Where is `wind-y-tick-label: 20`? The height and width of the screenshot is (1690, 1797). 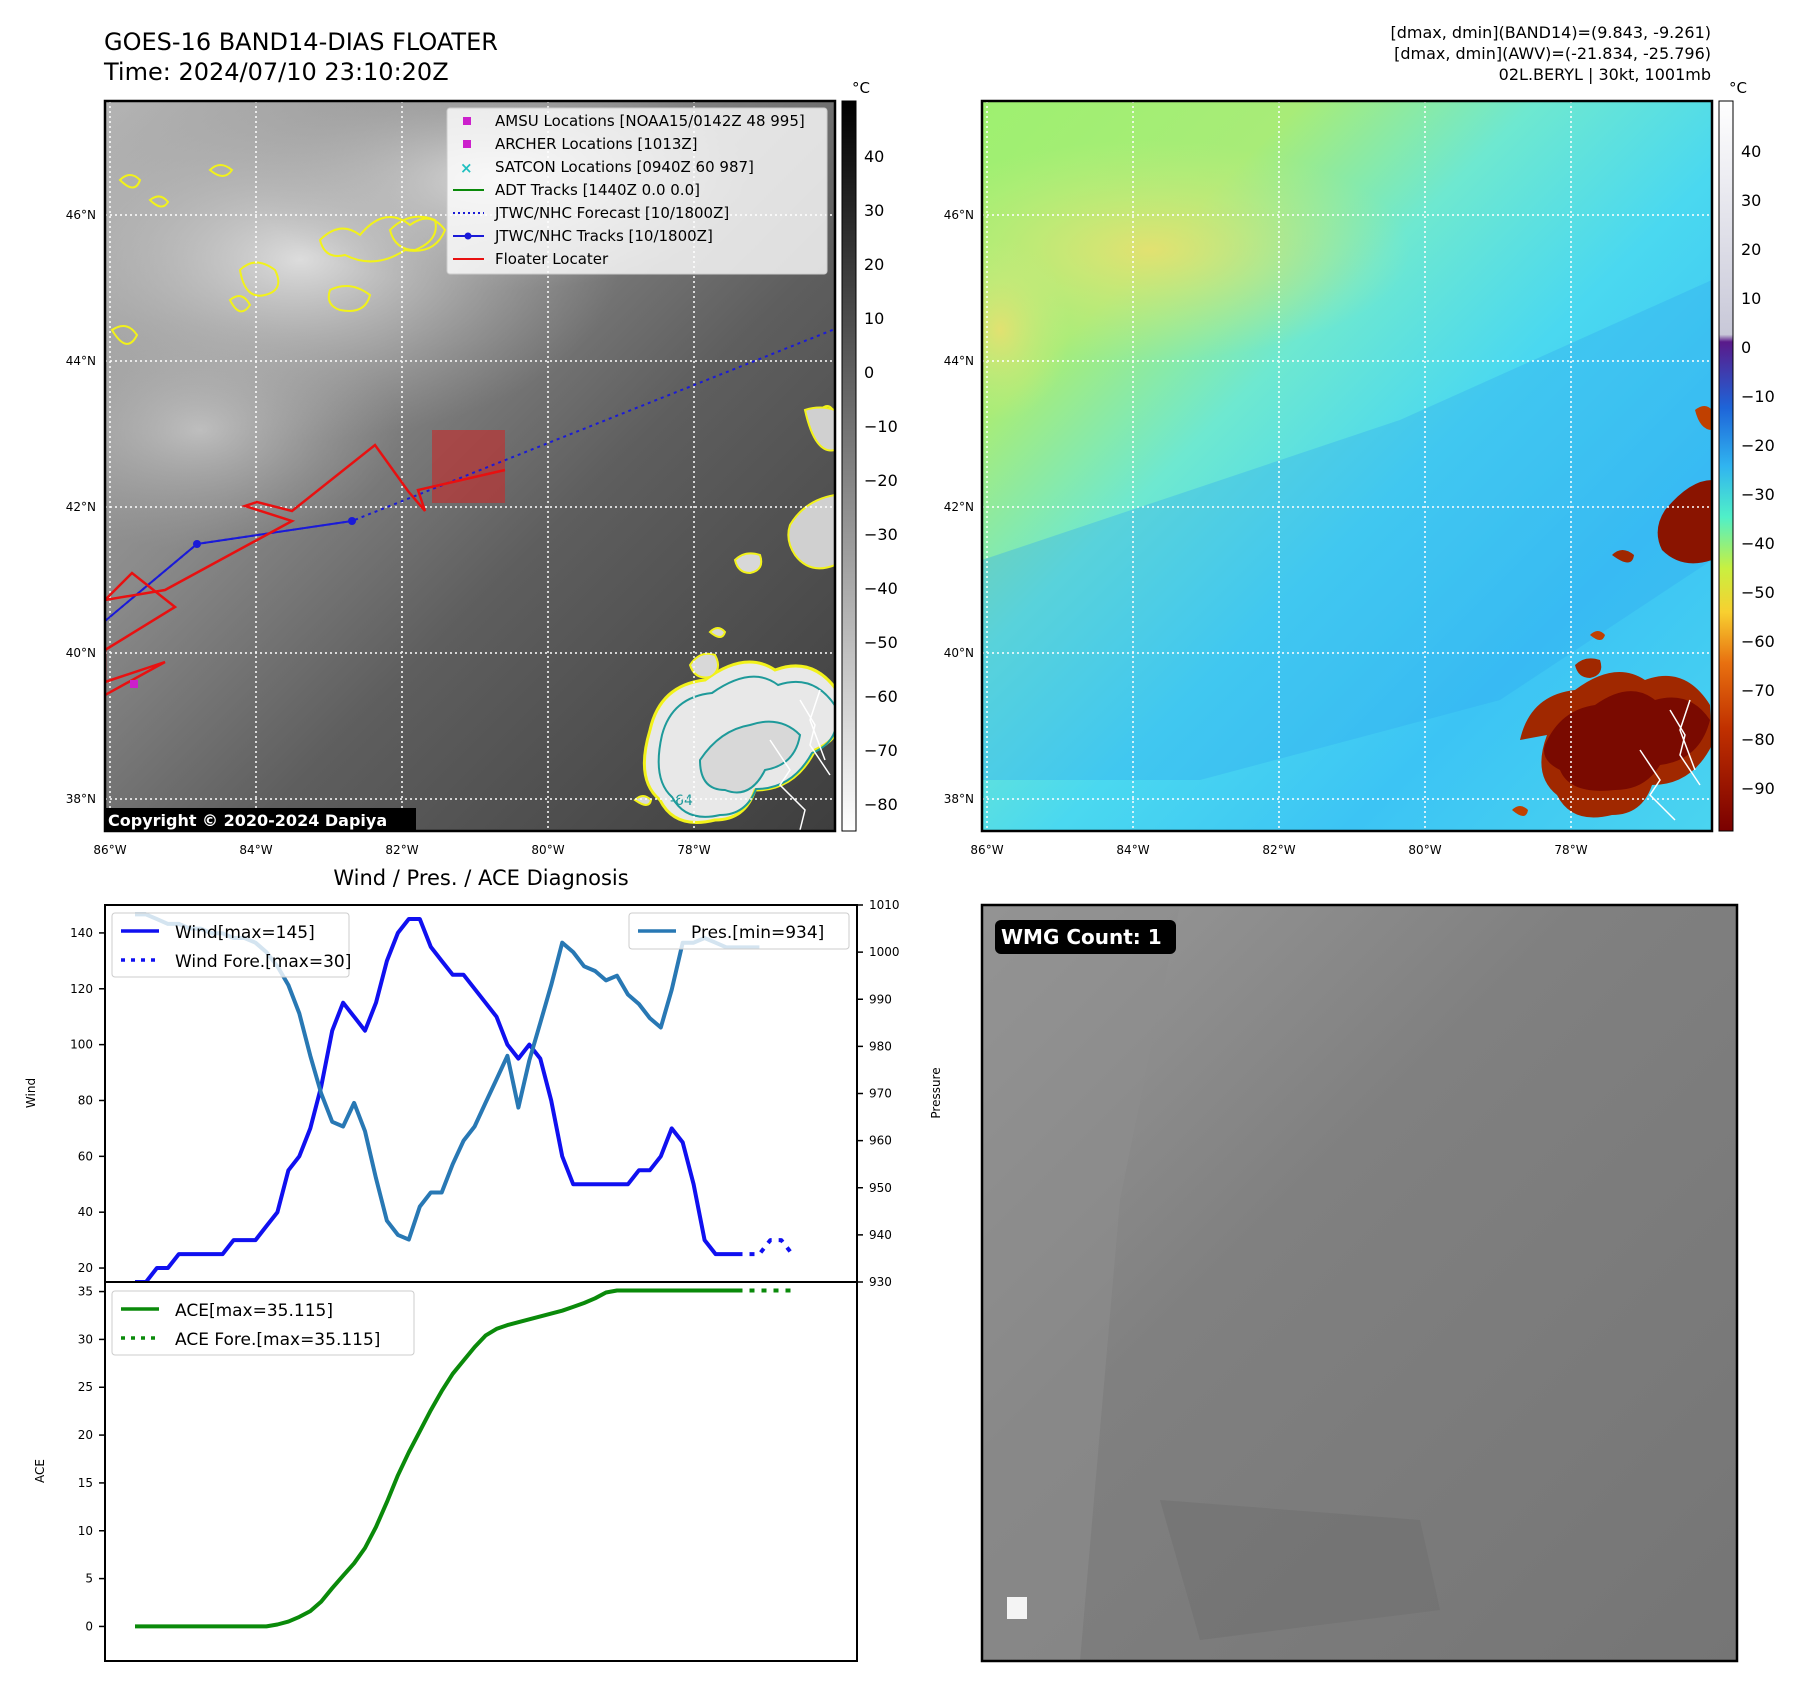
wind-y-tick-label: 20 is located at coordinates (85, 1268).